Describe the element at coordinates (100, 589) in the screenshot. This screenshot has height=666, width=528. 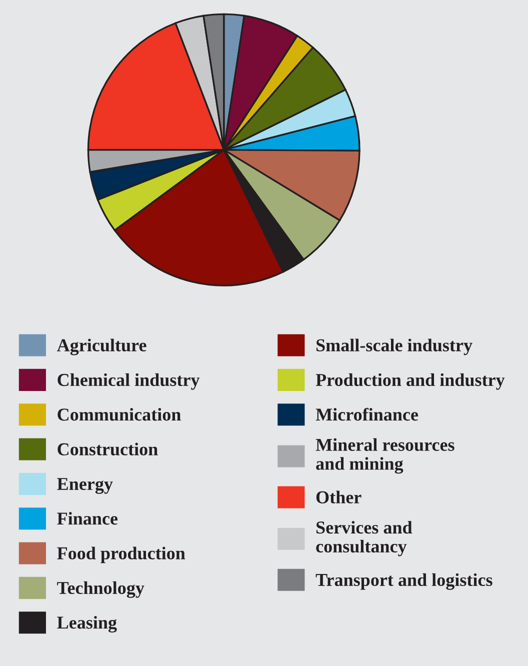
I see `legend-label: Technology` at that location.